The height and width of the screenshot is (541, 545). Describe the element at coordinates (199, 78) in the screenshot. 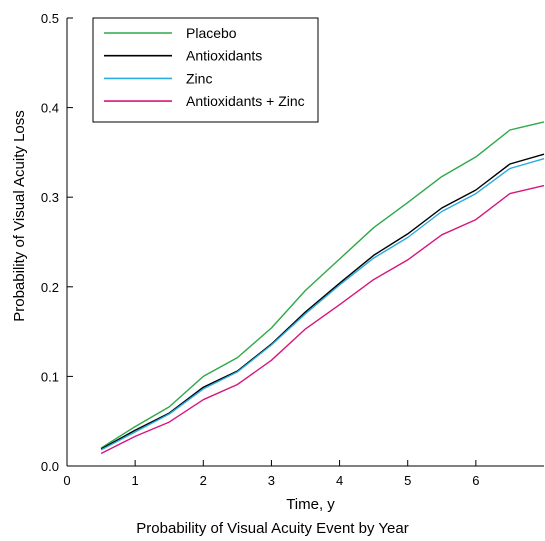

I see `legend-label: Zinc` at that location.